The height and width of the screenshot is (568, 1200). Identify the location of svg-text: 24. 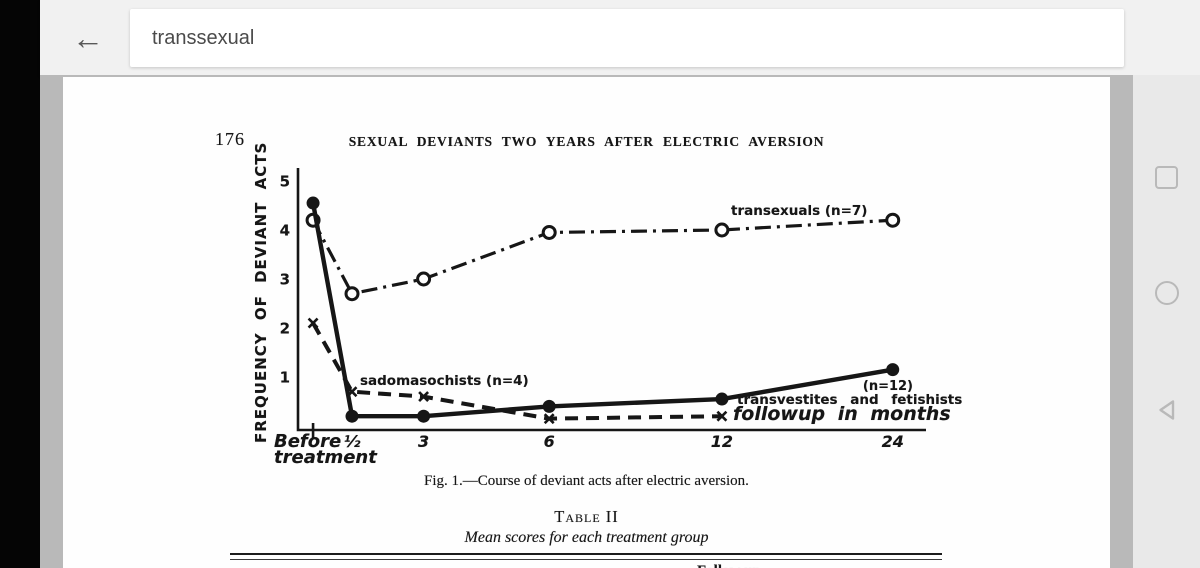
(893, 441).